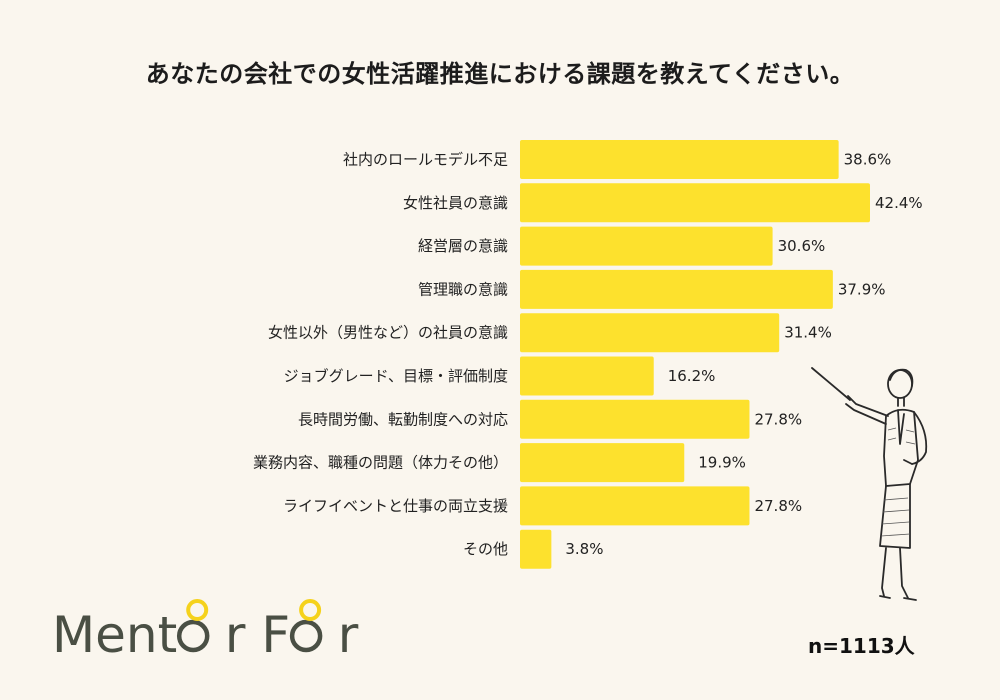 The width and height of the screenshot is (1000, 700). I want to click on category-label-9: ライフイベントと仕事の両立支援, so click(395, 506).